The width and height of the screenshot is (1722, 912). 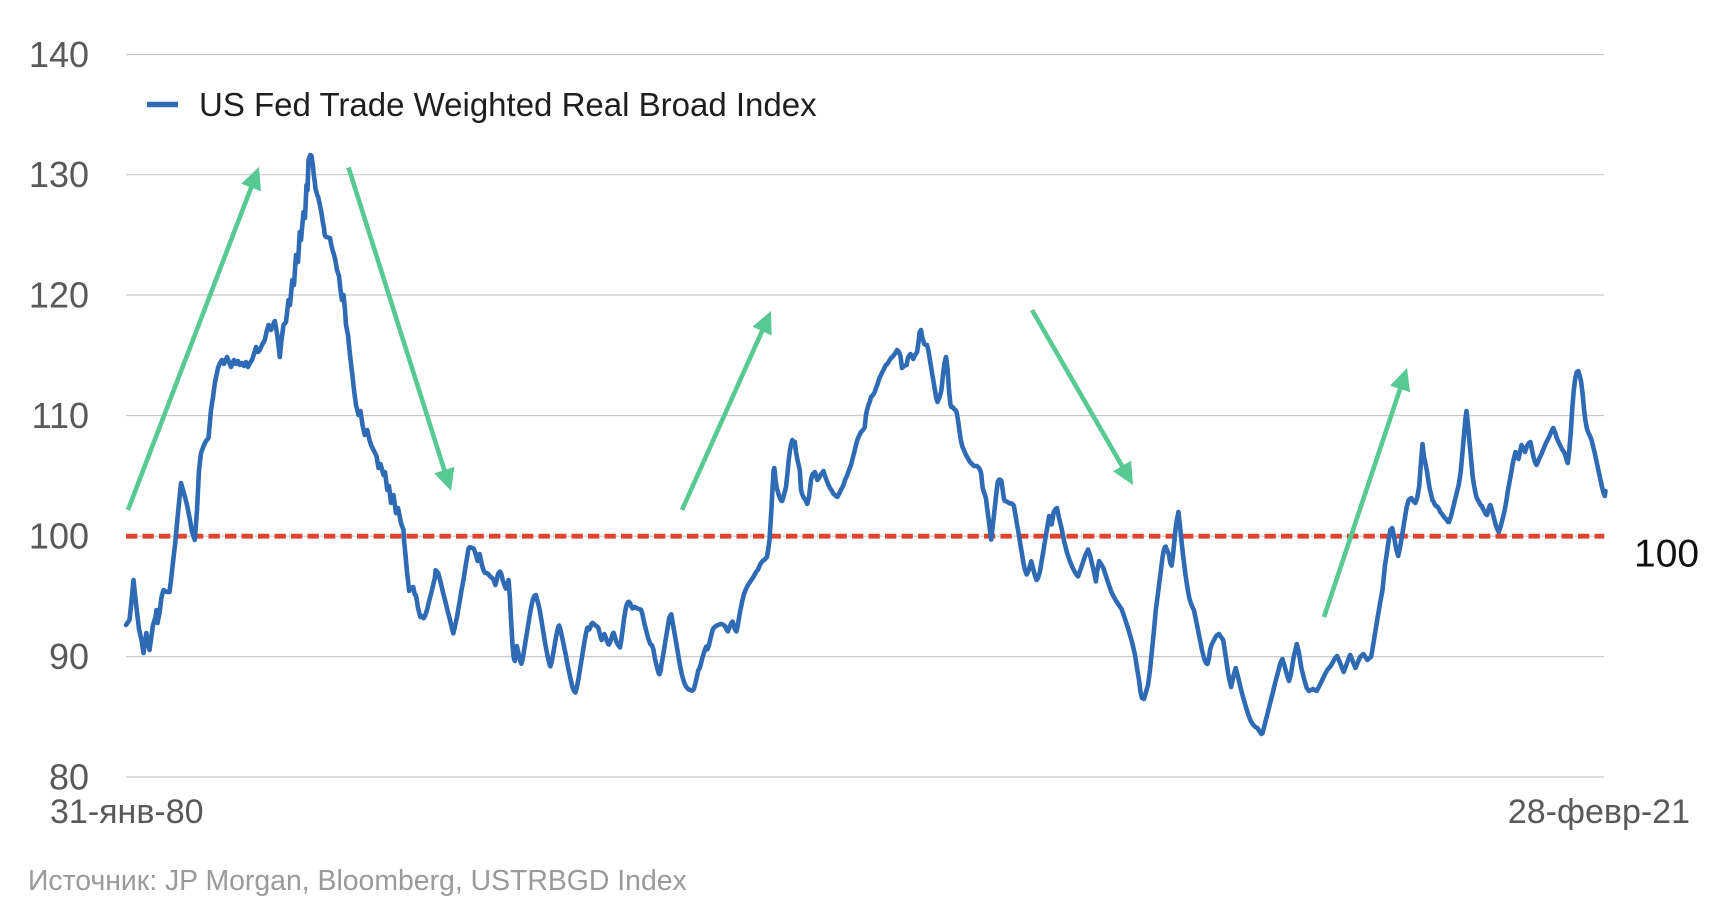 What do you see at coordinates (59, 174) in the screenshot?
I see `svg-text: 130` at bounding box center [59, 174].